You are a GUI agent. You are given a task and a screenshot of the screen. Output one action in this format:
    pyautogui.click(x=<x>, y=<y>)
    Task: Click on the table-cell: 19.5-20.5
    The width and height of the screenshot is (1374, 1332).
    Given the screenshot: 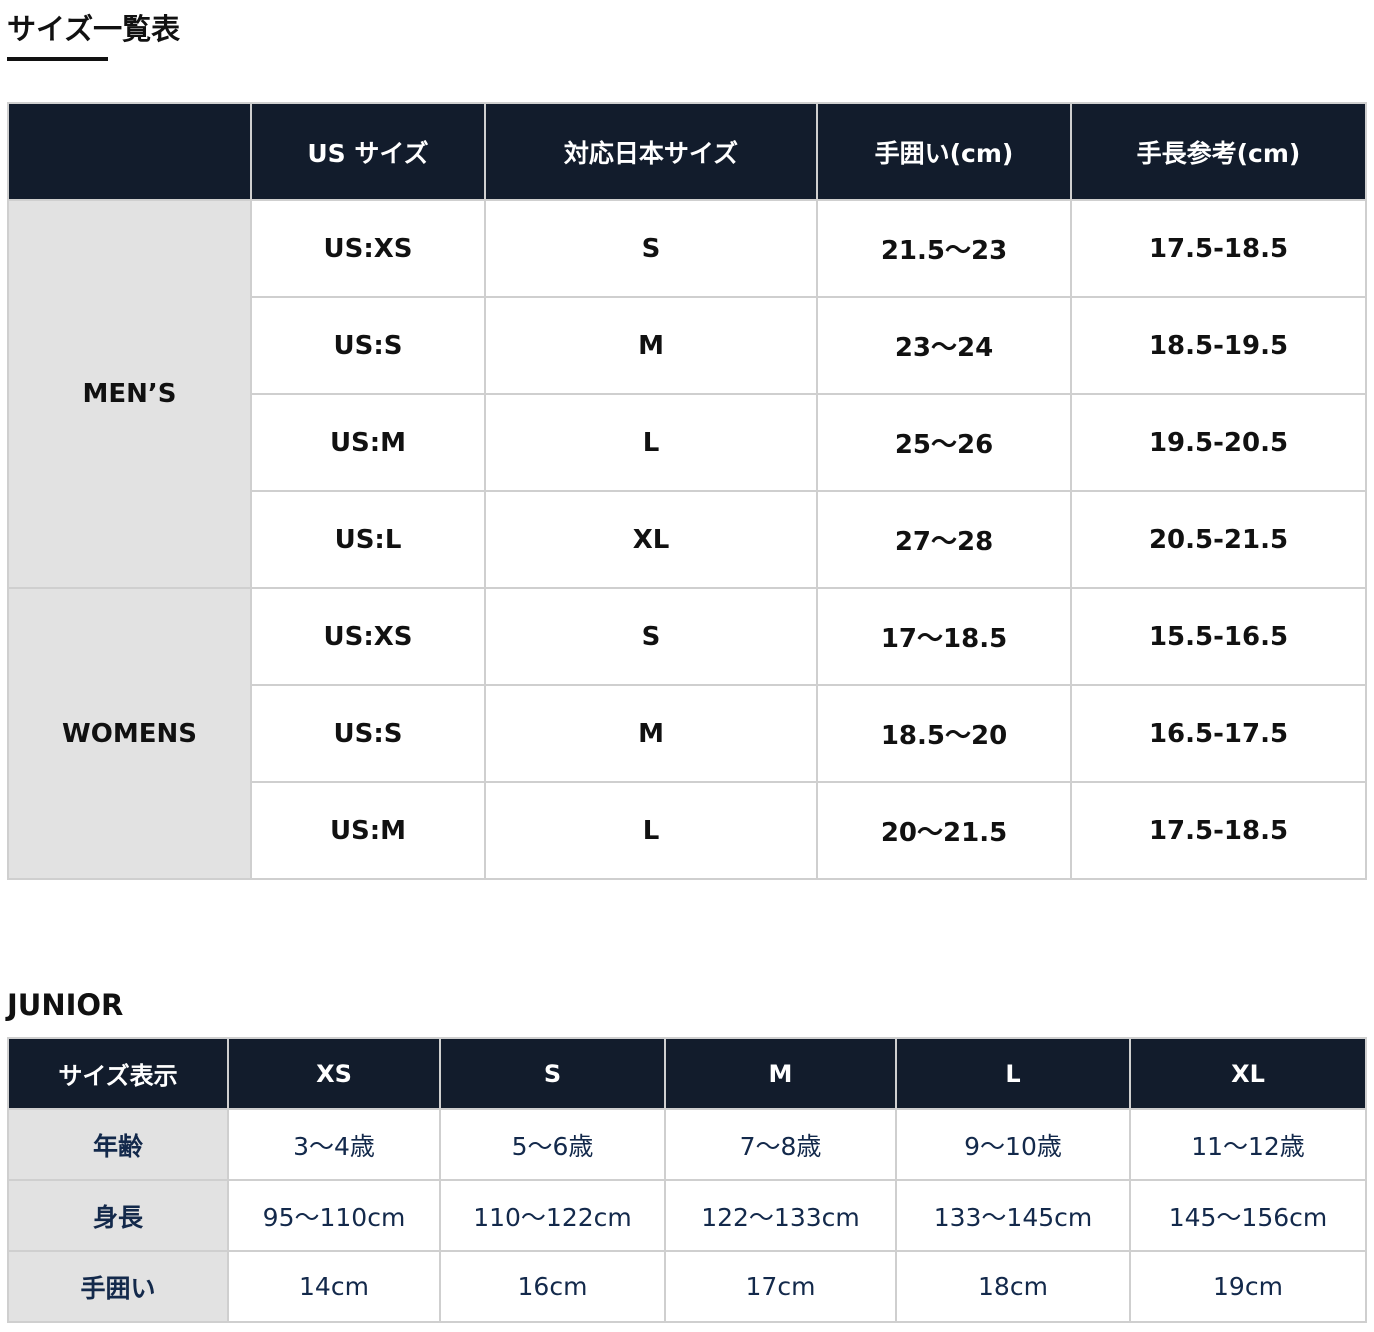 What is the action you would take?
    pyautogui.click(x=1218, y=442)
    